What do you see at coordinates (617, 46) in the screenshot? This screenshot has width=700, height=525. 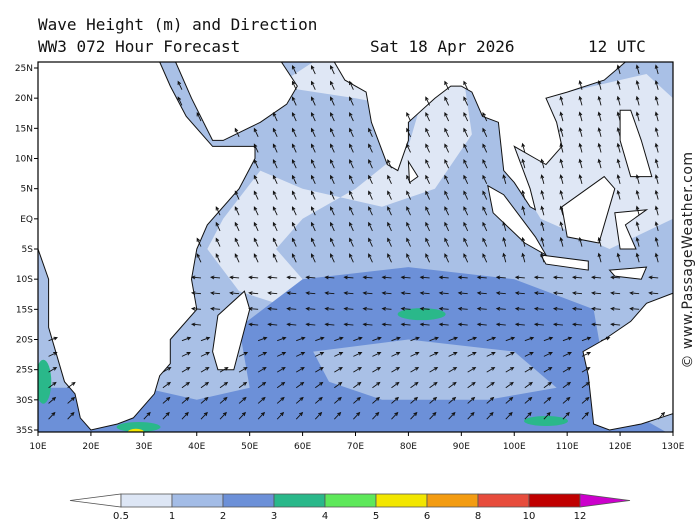 I see `forecast-time: 12 UTC` at bounding box center [617, 46].